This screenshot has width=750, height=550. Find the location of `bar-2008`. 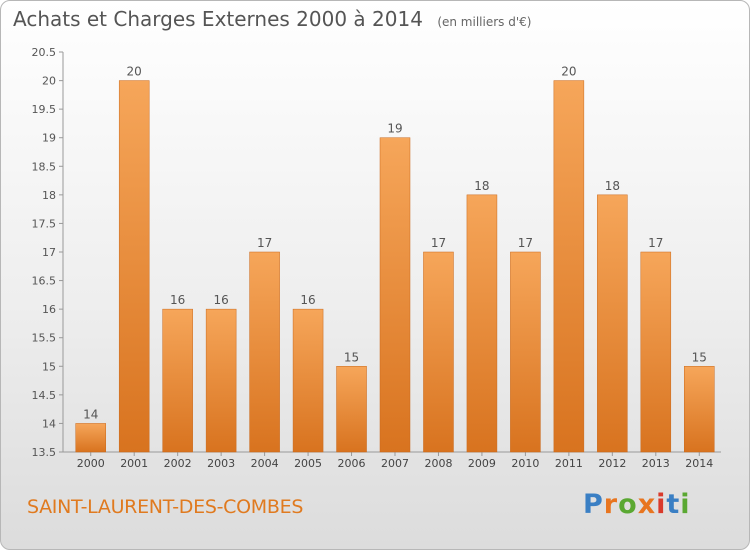

bar-2008 is located at coordinates (438, 352).